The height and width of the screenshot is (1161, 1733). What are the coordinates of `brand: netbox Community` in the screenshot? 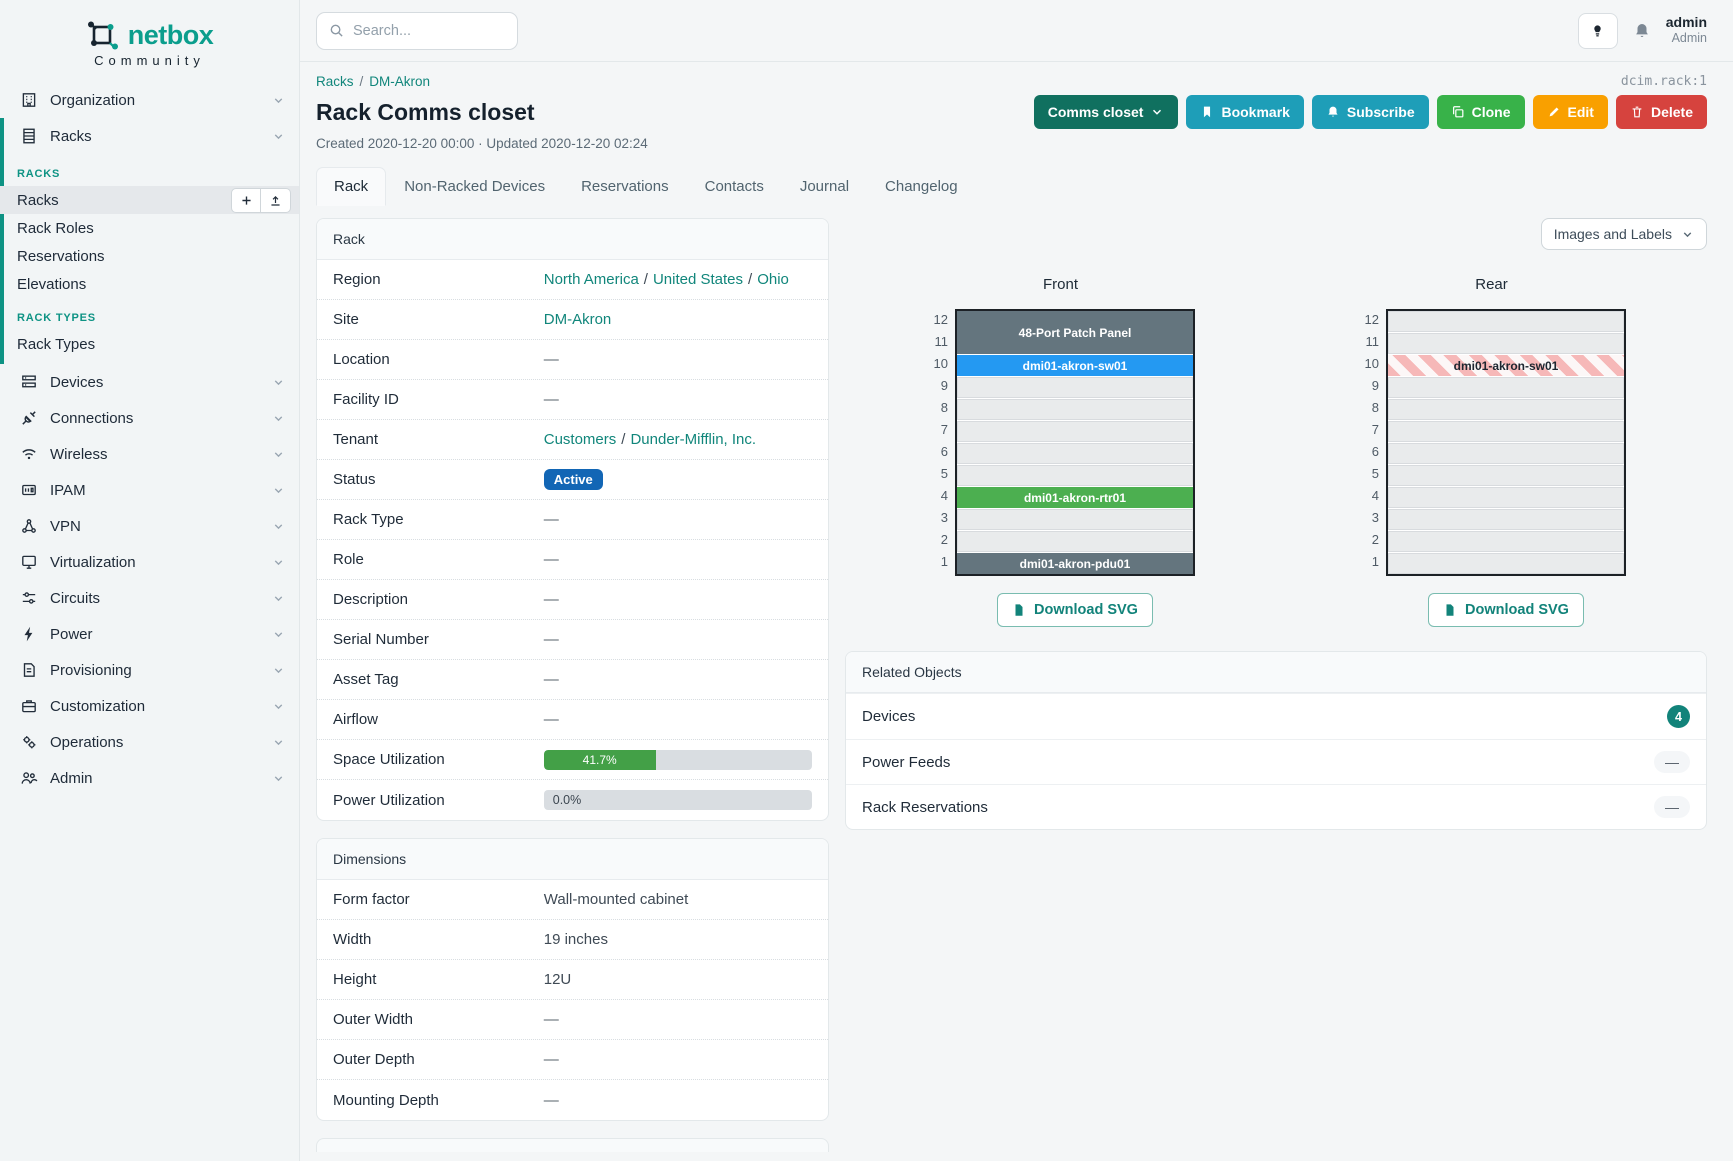 It's located at (149, 47).